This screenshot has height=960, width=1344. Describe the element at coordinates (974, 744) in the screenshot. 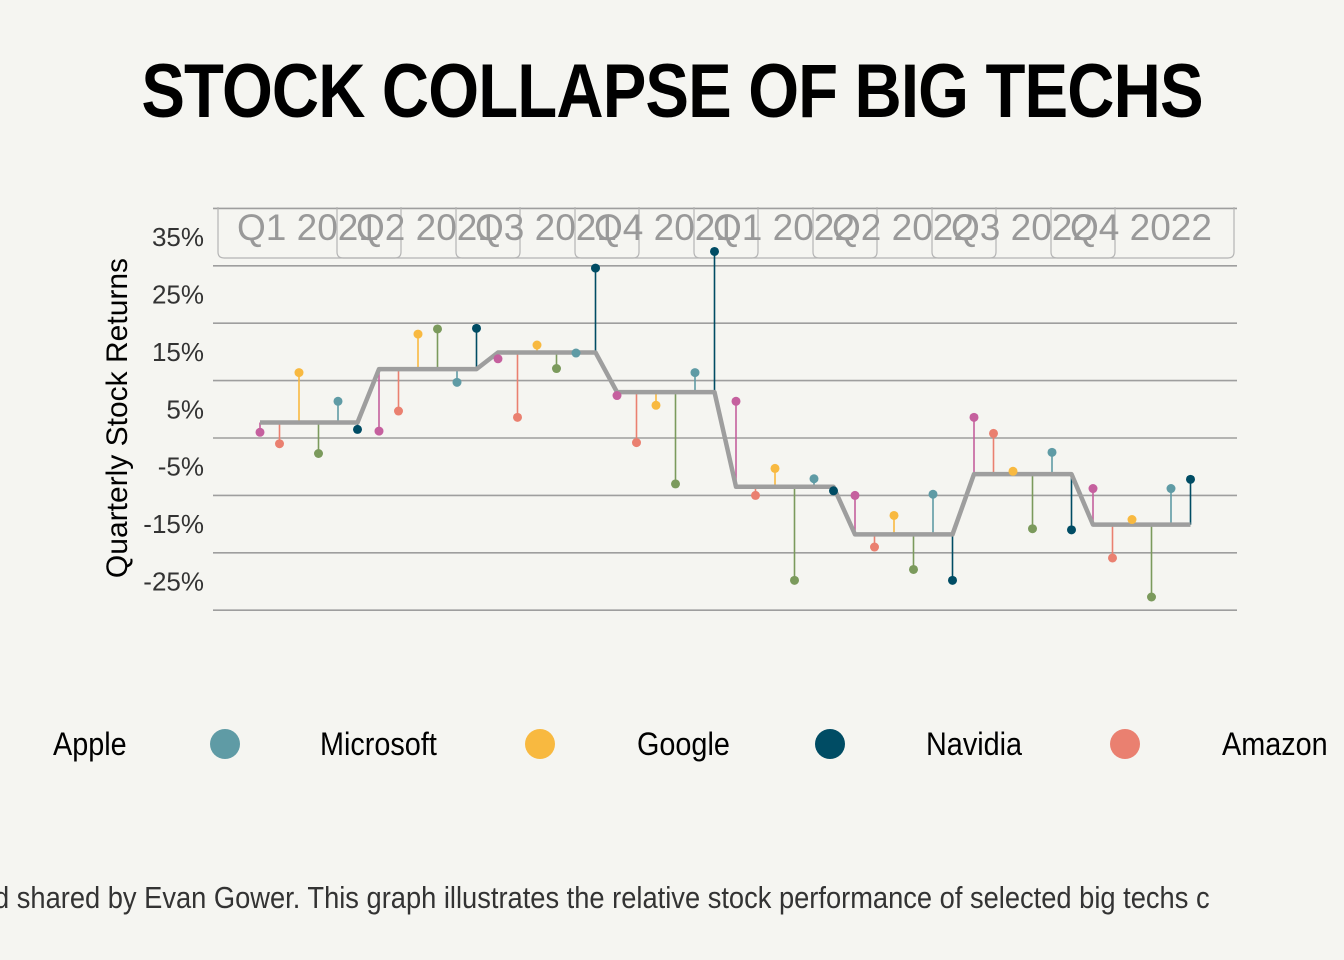

I see `legend-label-navidia: Navidia` at that location.